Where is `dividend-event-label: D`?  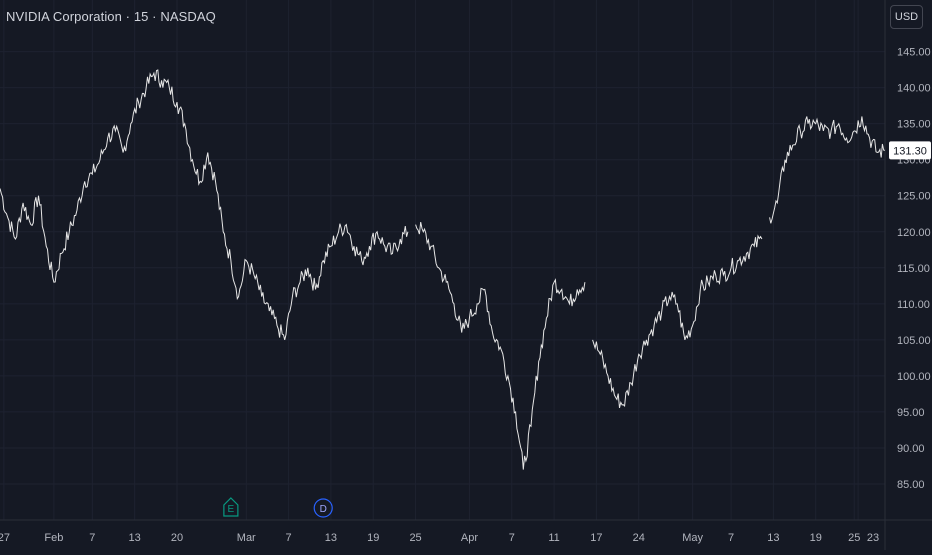 dividend-event-label: D is located at coordinates (323, 509).